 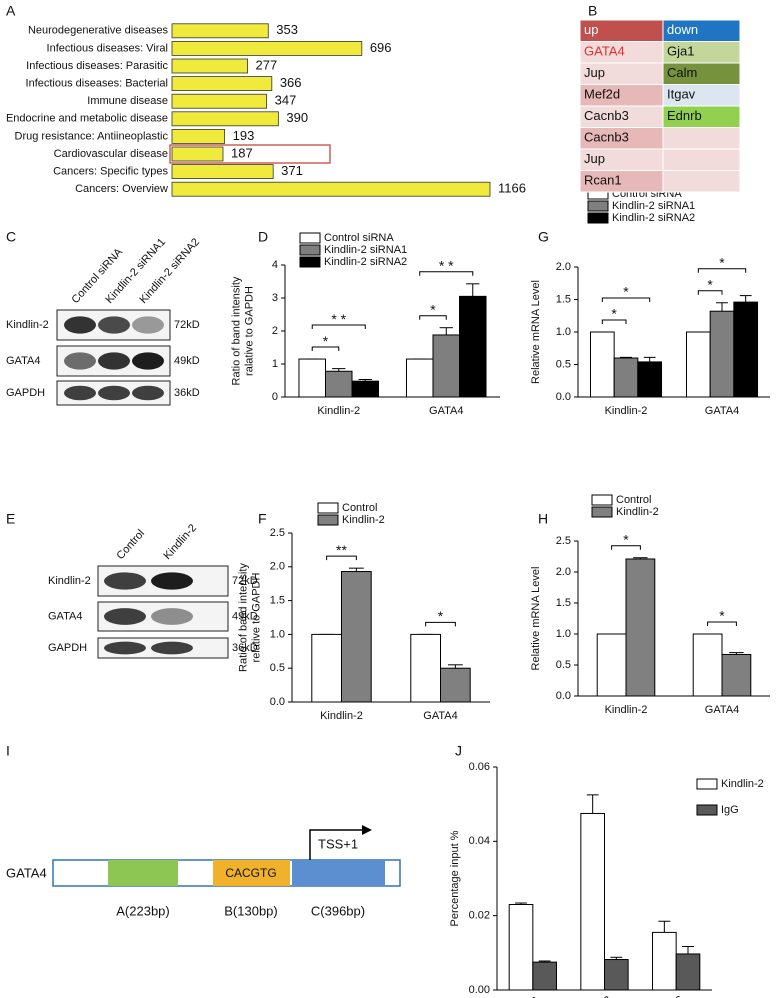 What do you see at coordinates (536, 619) in the screenshot?
I see `y-axis-label: Relative mRNA Level` at bounding box center [536, 619].